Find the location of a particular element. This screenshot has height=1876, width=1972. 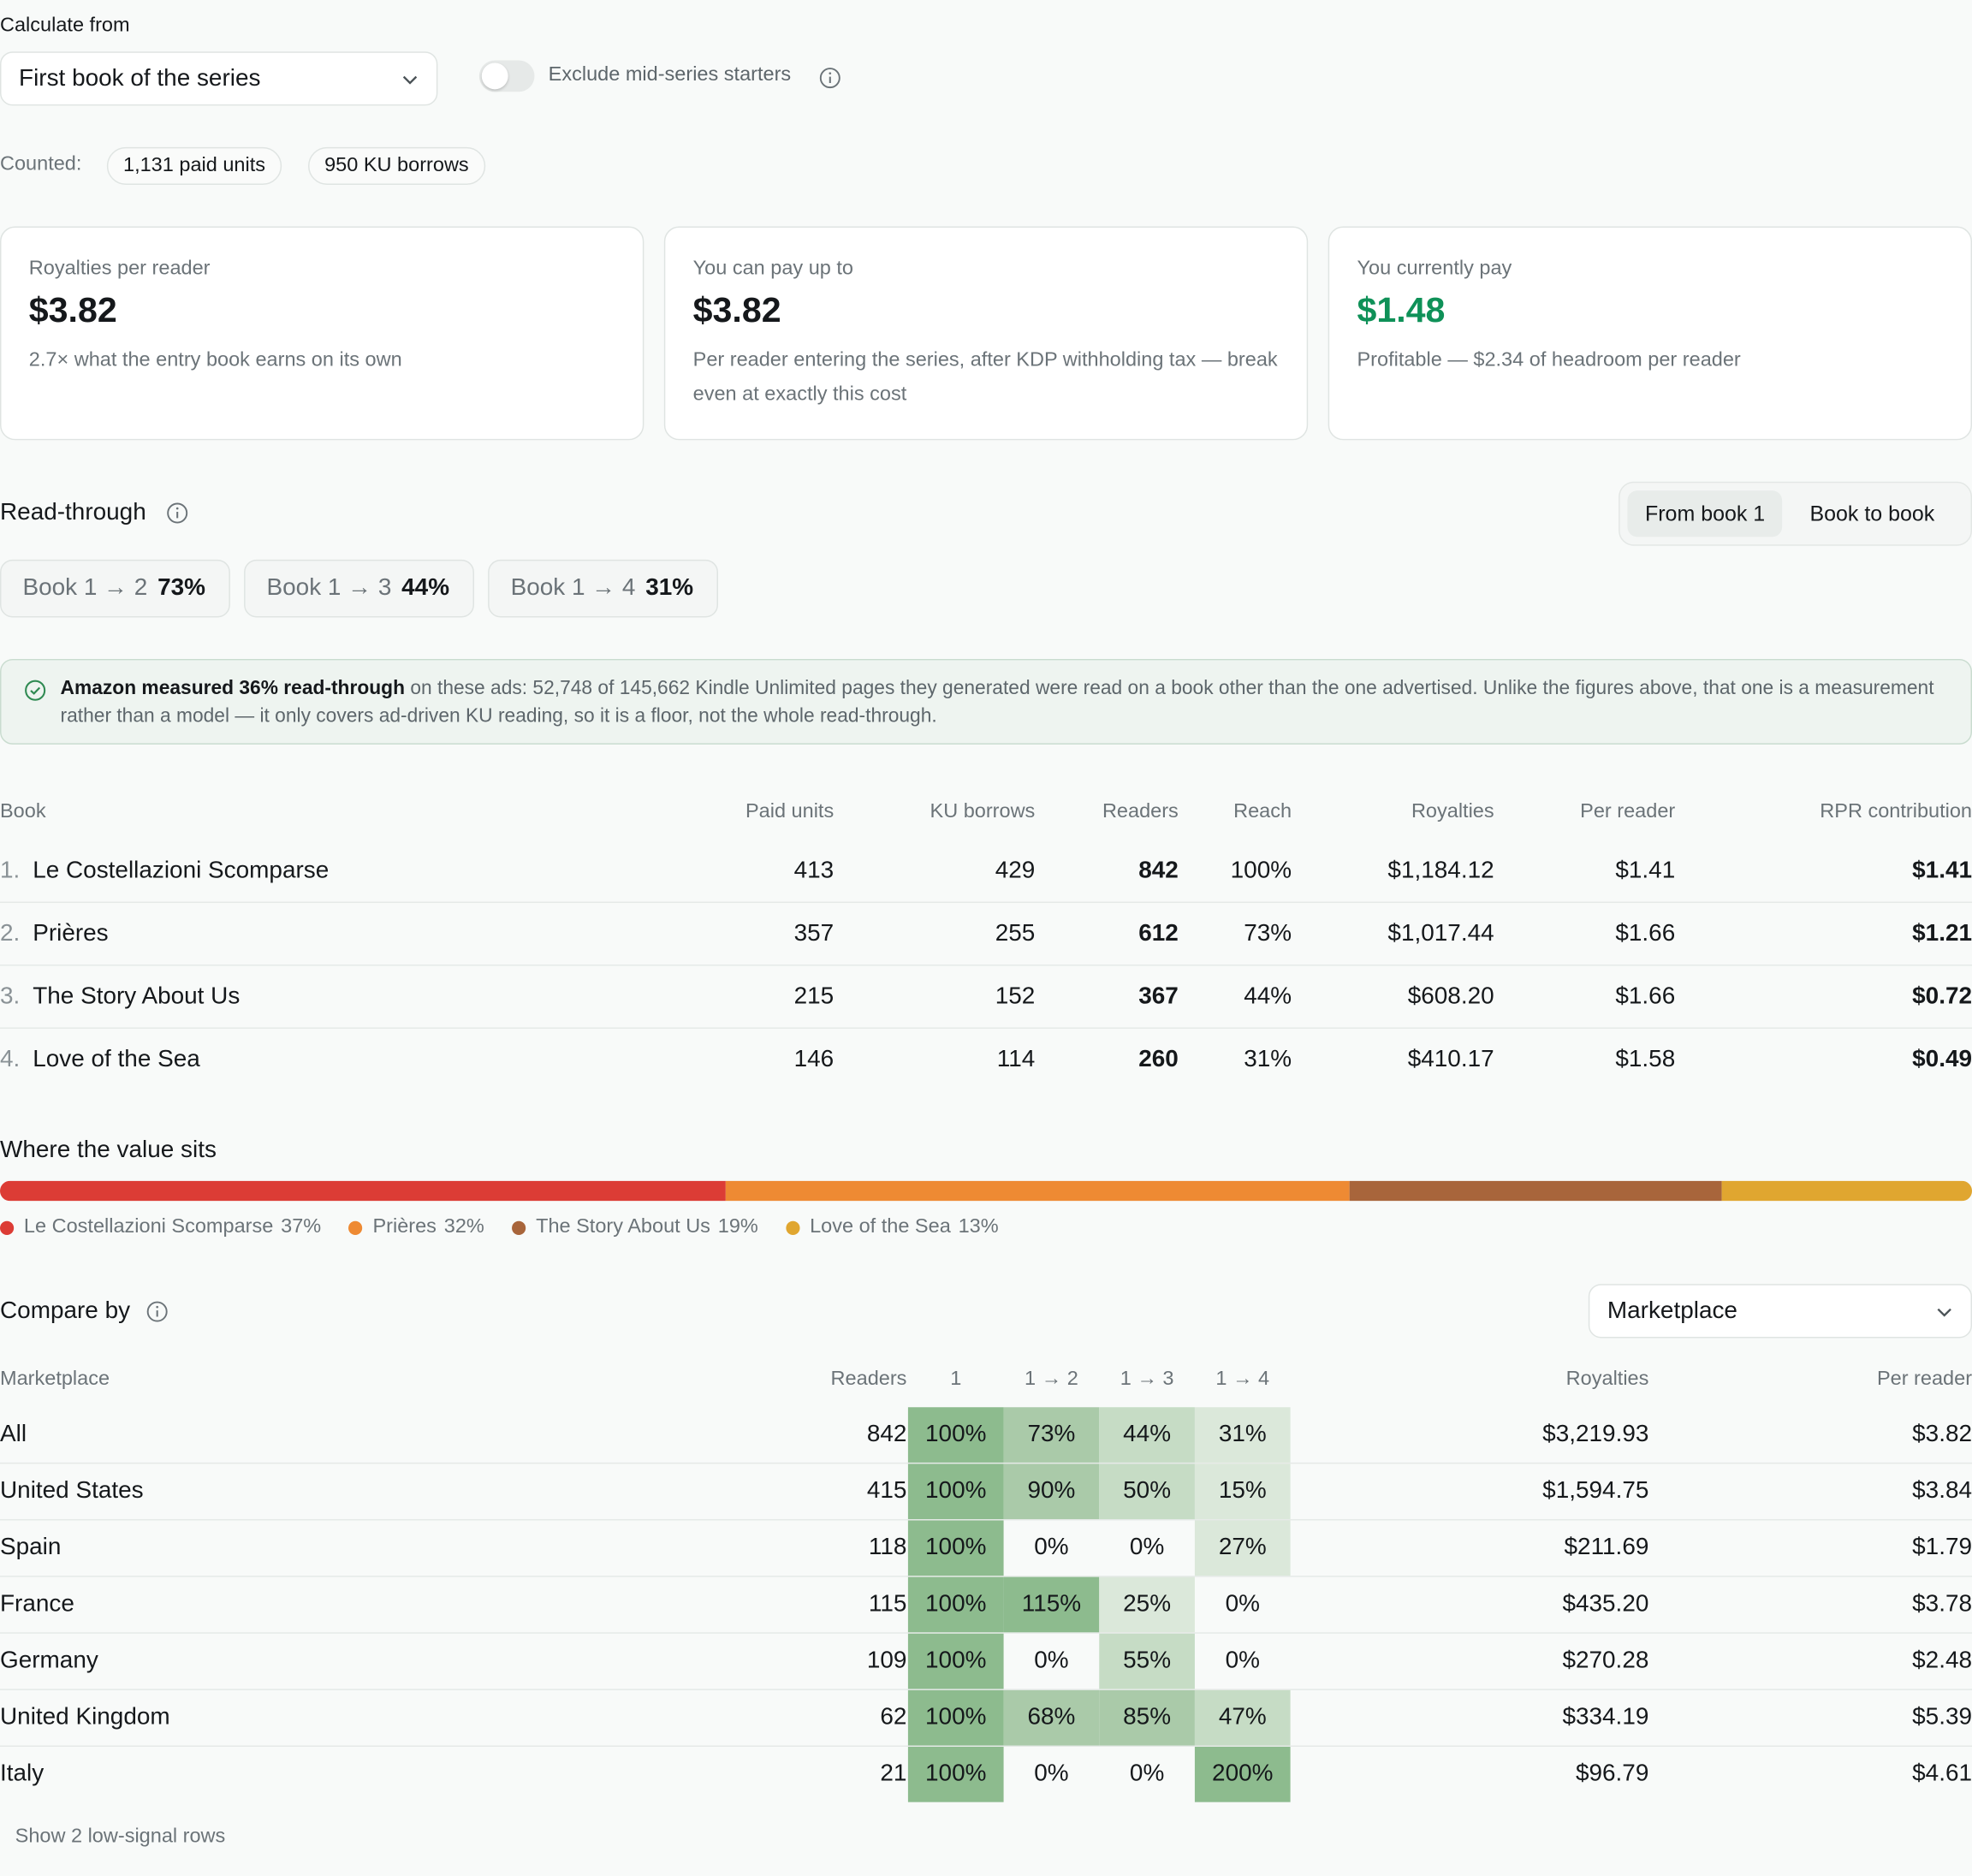

ku-borrows: 255 is located at coordinates (1015, 933).